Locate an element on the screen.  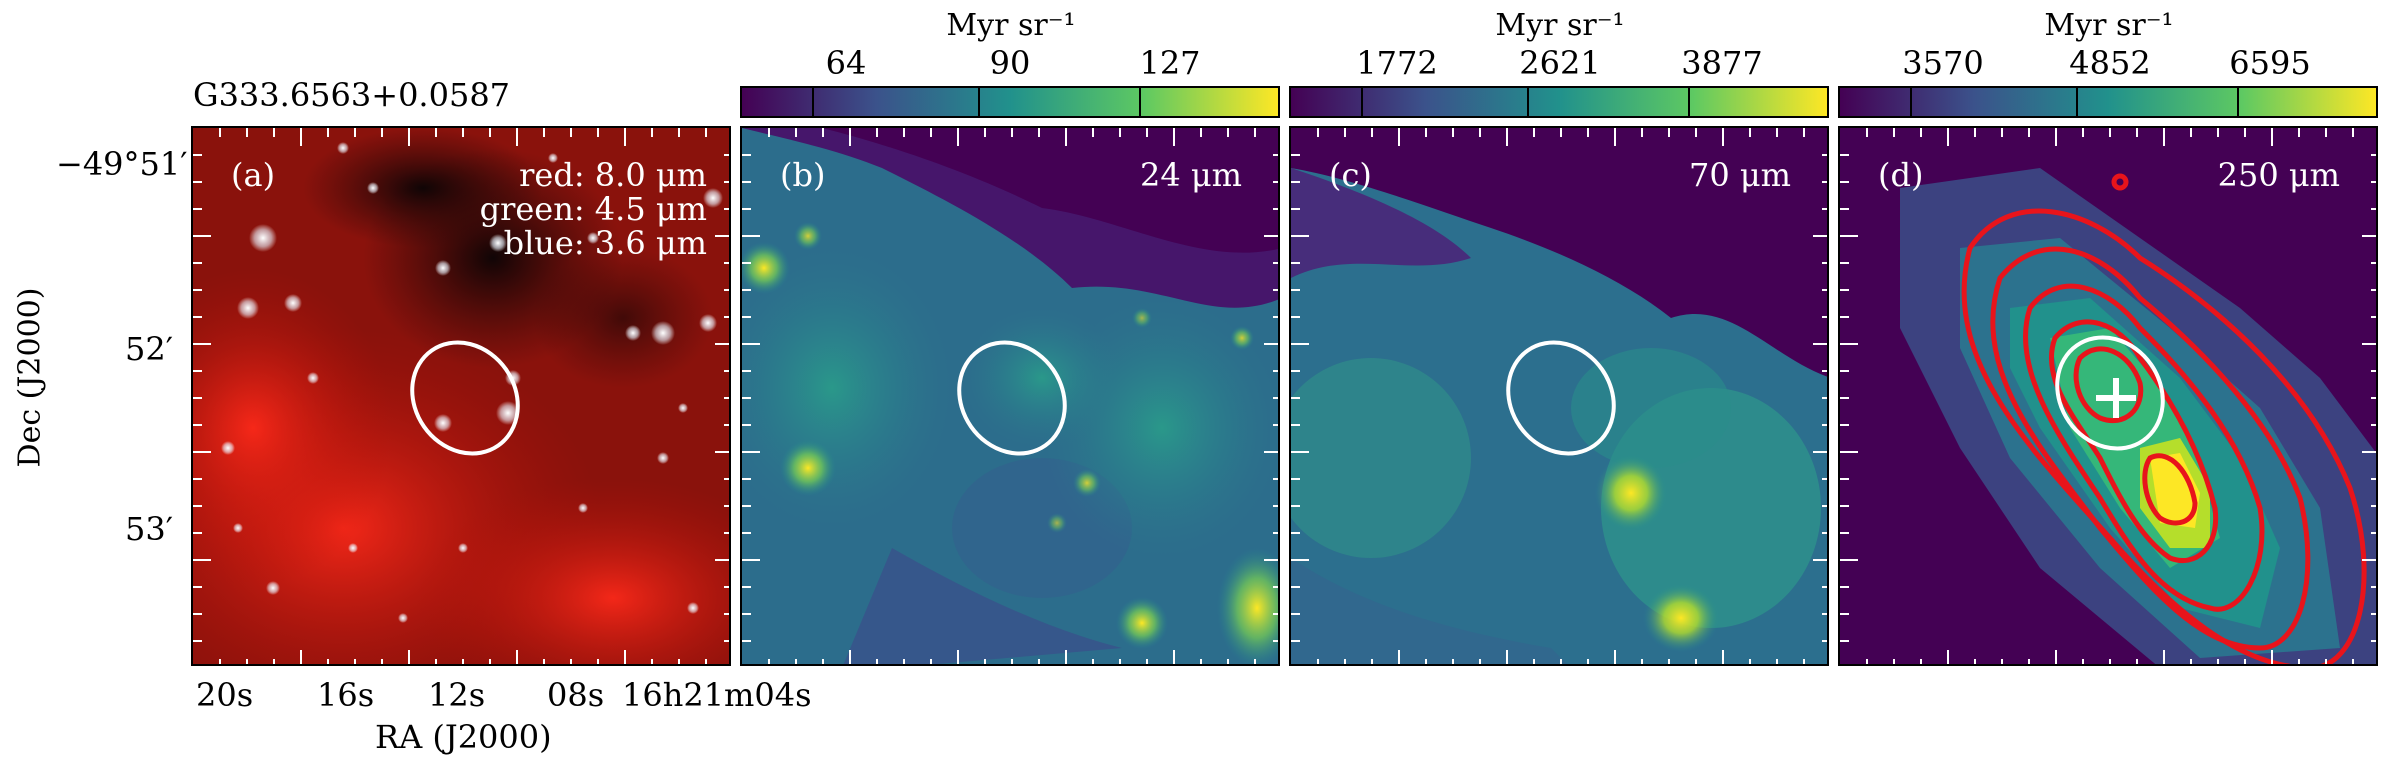
source-cross-marker is located at coordinates (2116, 398).